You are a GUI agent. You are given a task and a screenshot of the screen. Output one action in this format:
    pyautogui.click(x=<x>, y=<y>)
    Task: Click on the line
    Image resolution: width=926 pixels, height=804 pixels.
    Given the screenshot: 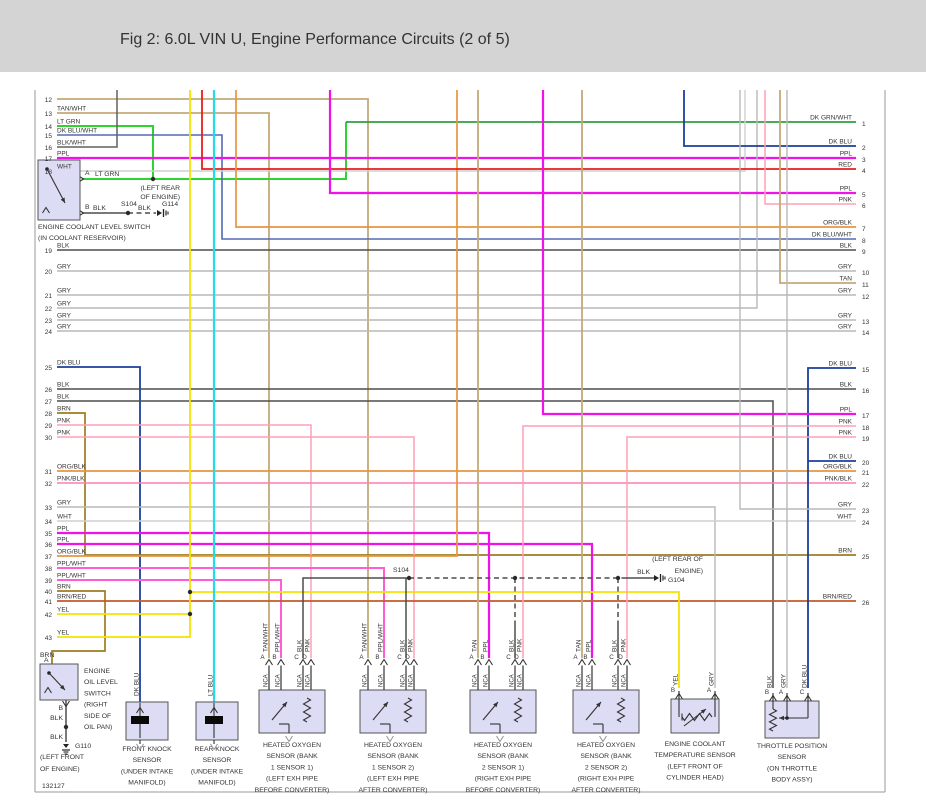 What is the action you would take?
    pyautogui.click(x=56, y=186)
    